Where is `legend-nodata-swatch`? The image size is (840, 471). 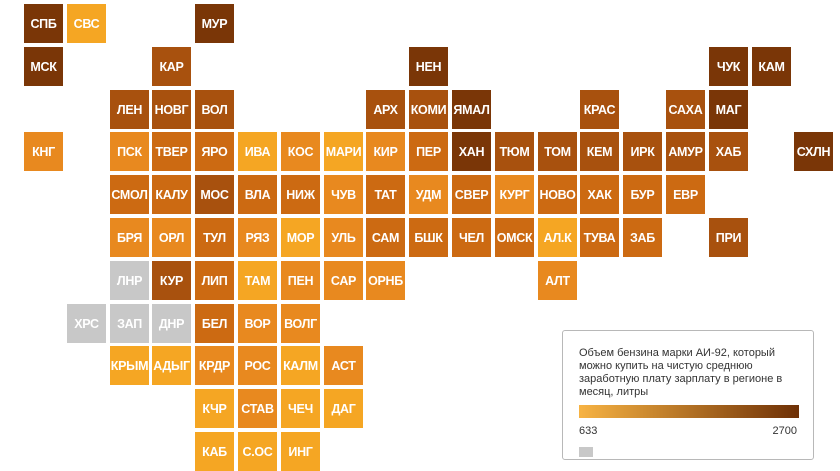 legend-nodata-swatch is located at coordinates (586, 452).